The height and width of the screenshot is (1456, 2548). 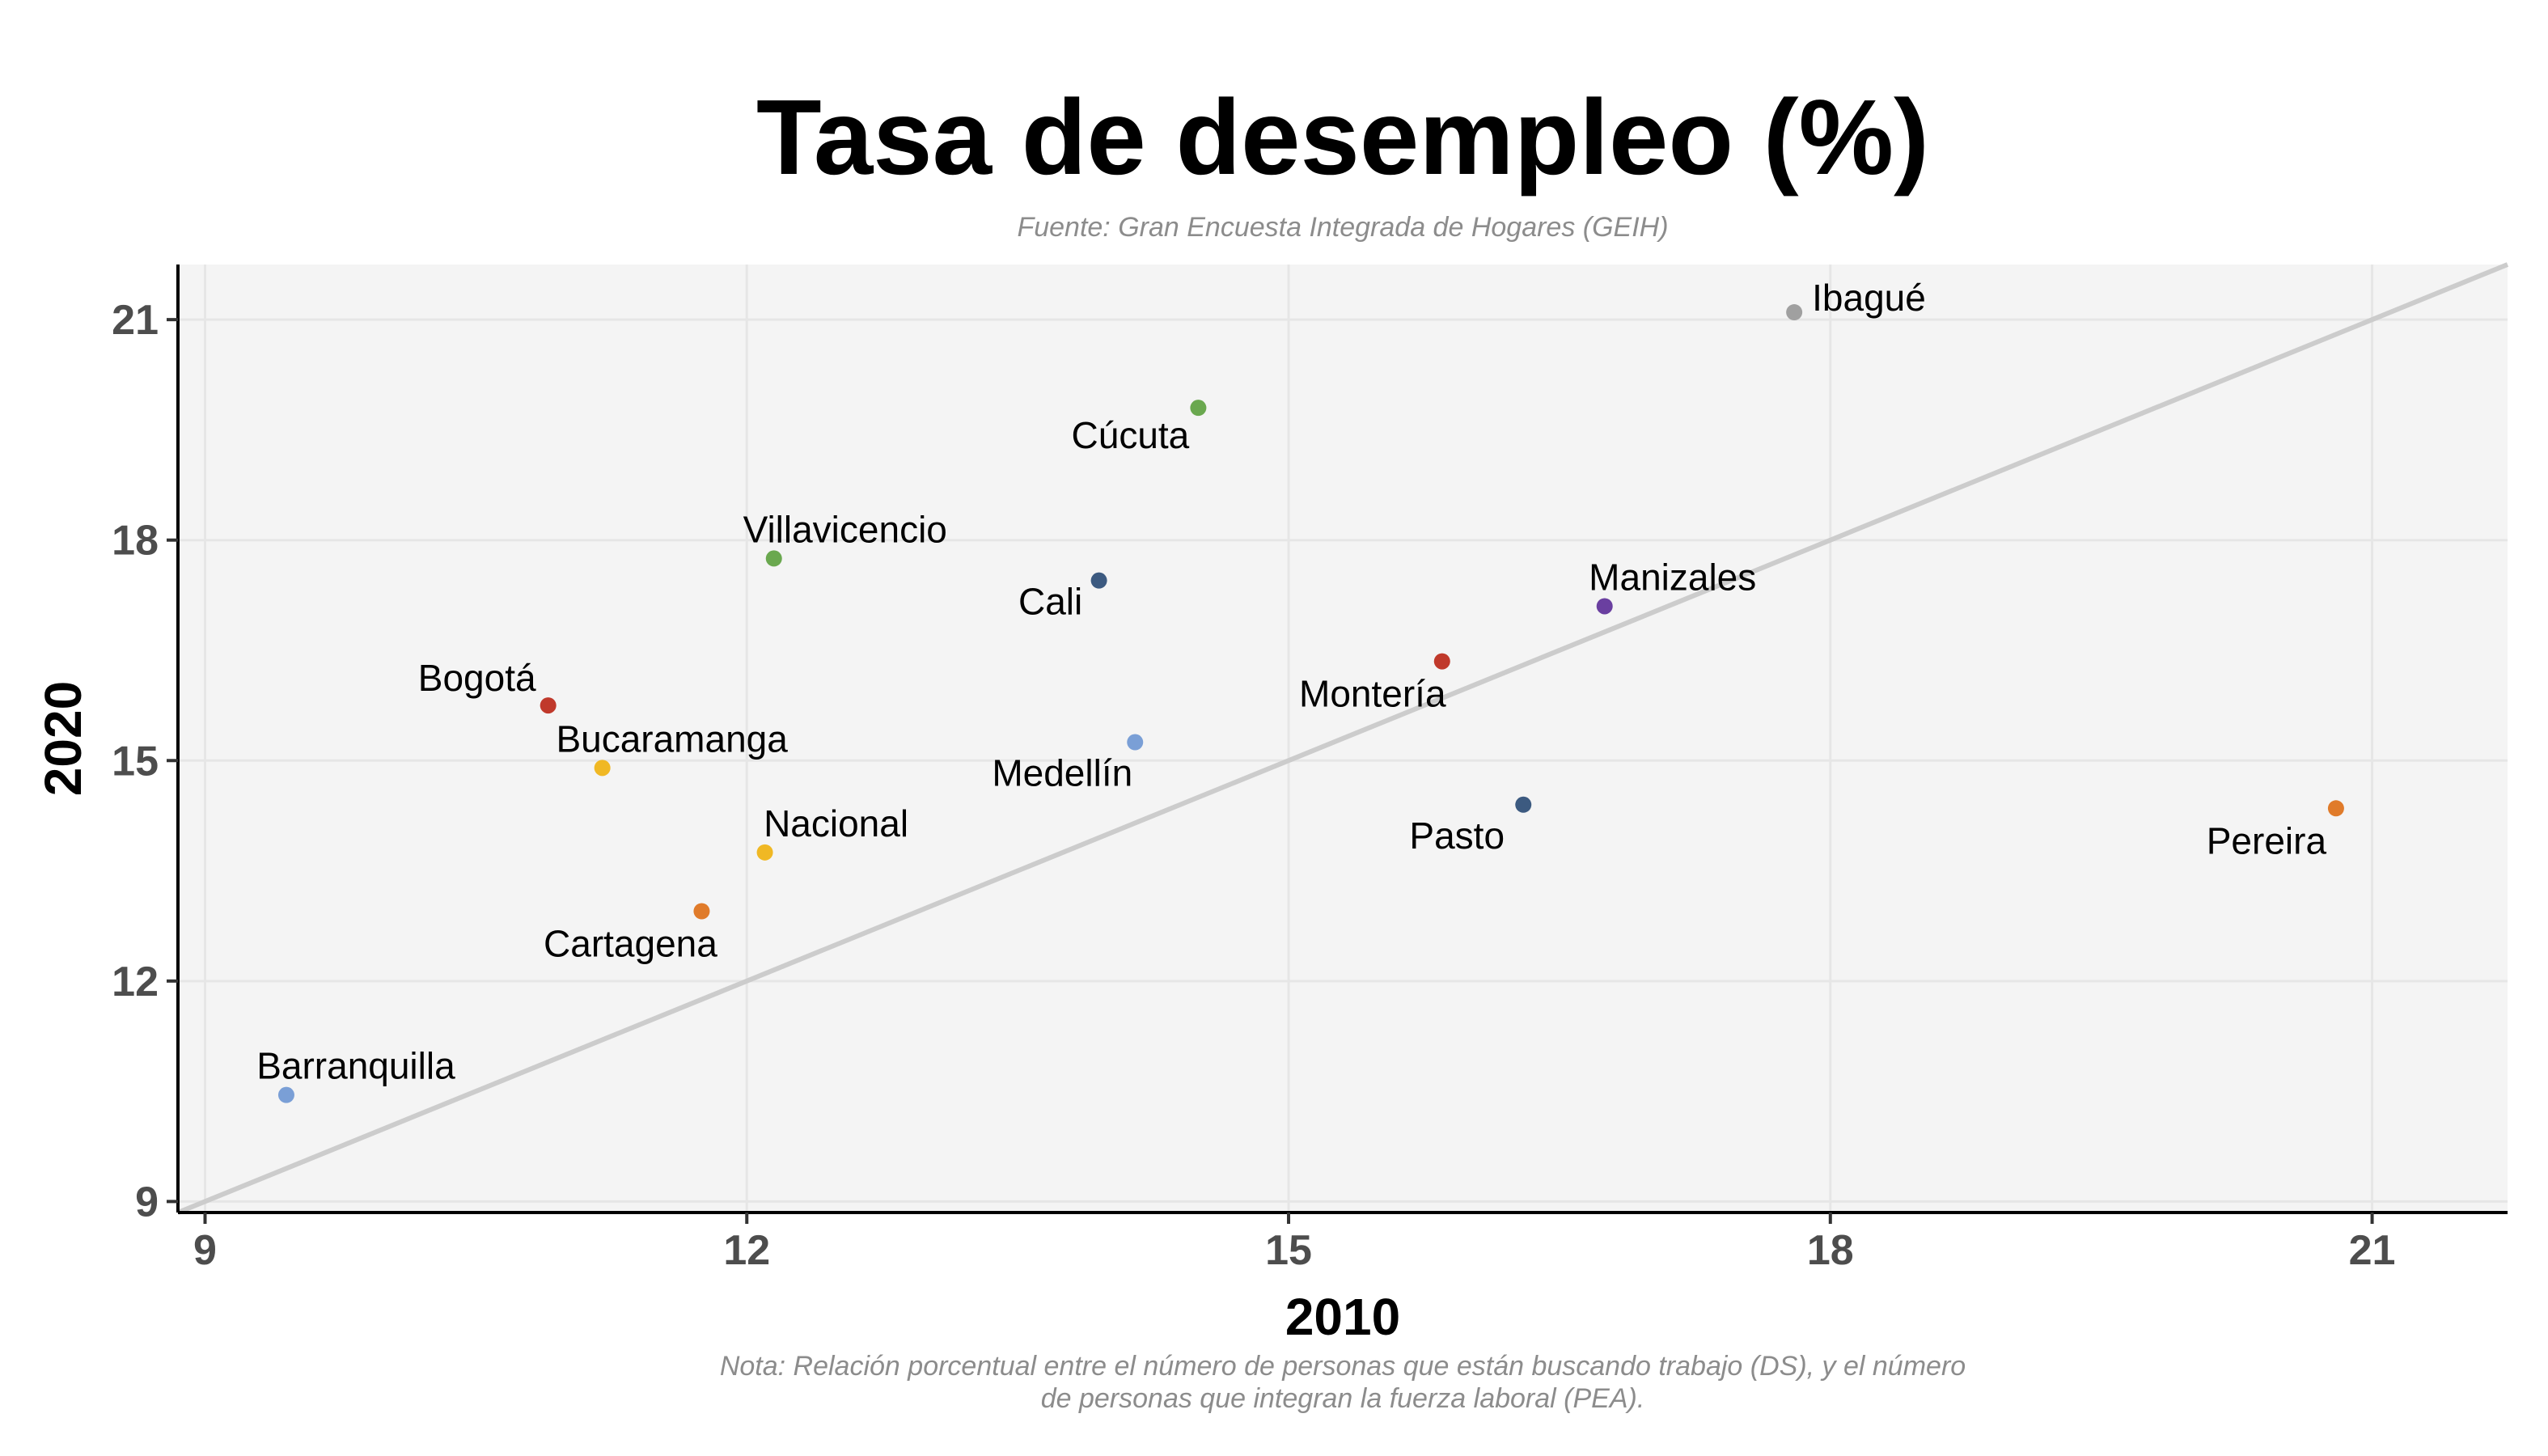 I want to click on x-tick-label: 15, so click(x=1289, y=1250).